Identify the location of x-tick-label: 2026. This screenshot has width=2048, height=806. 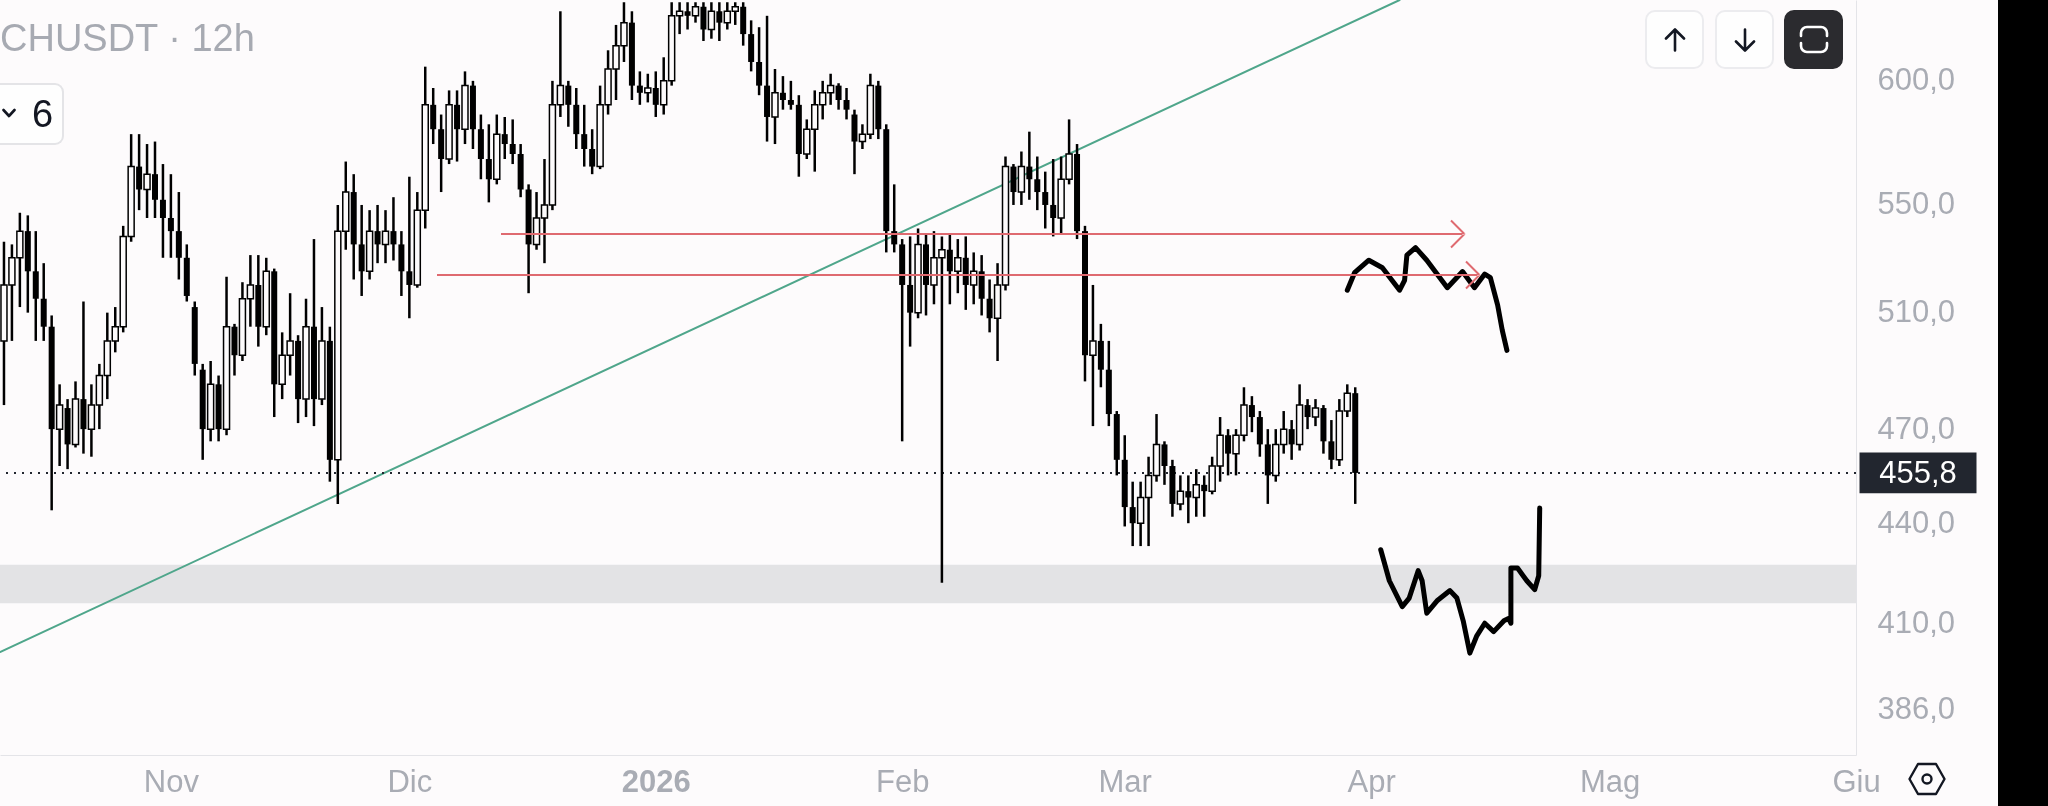
(656, 781).